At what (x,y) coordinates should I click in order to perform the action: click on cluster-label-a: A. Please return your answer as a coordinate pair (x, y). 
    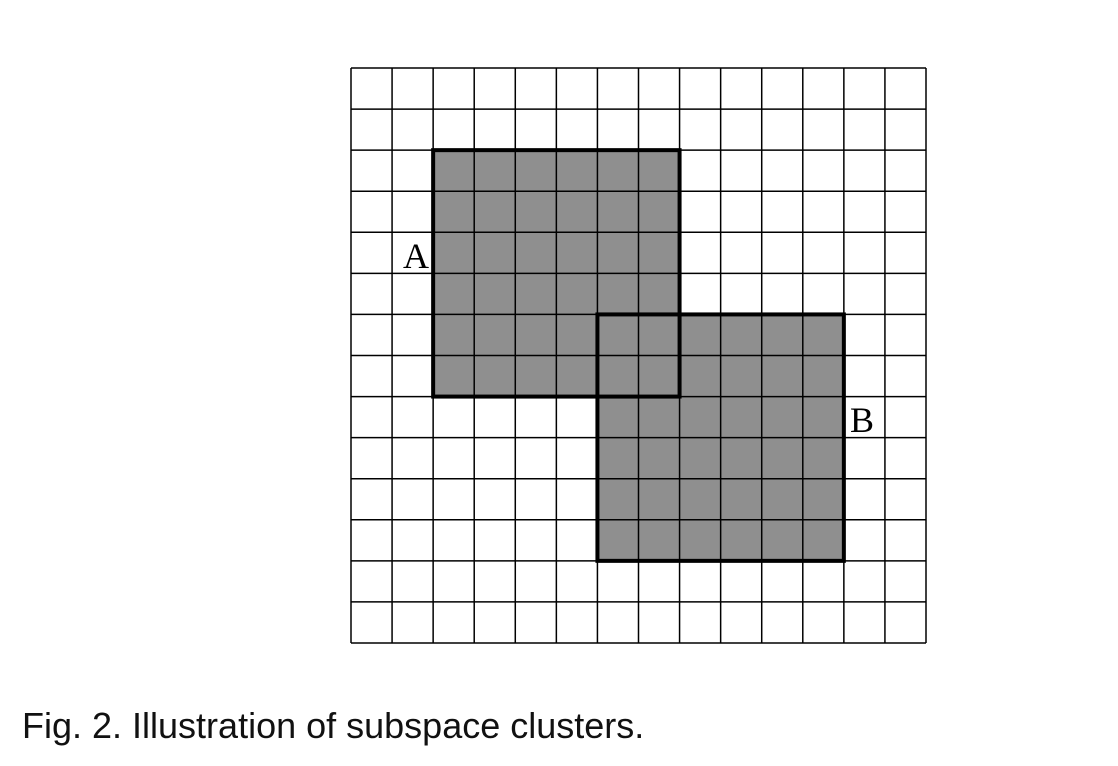
    Looking at the image, I should click on (416, 256).